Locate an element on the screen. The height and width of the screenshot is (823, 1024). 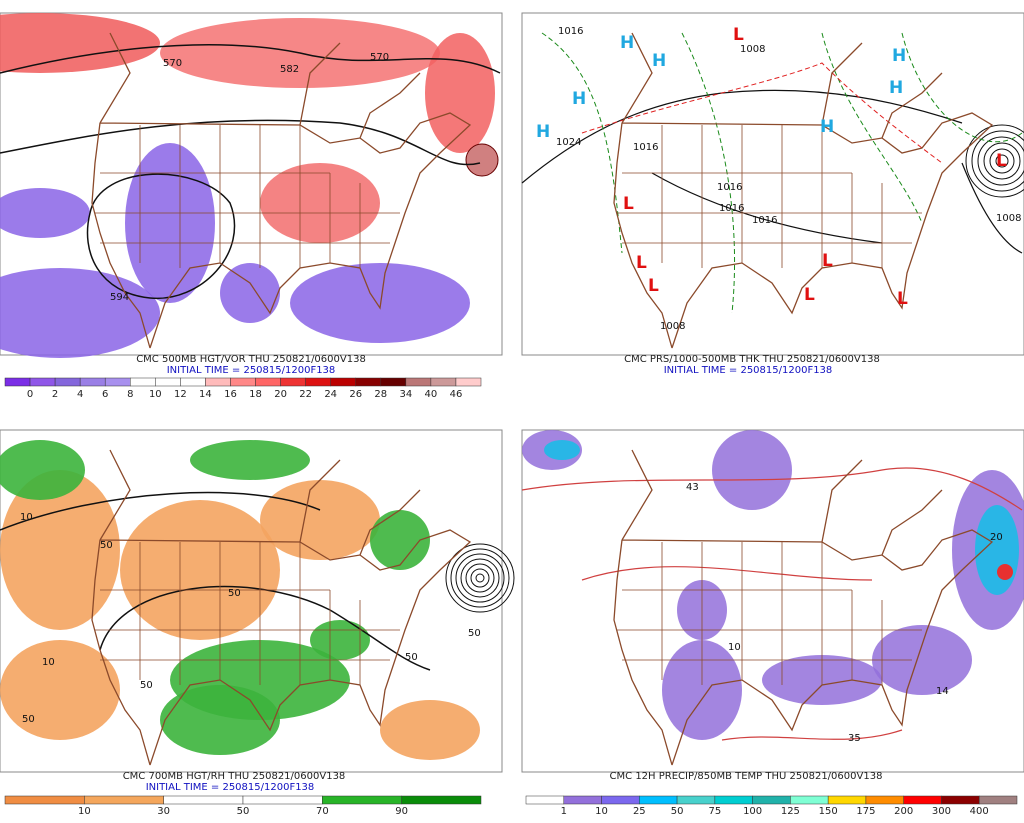
colorbar-label: 26 is located at coordinates (355, 394).